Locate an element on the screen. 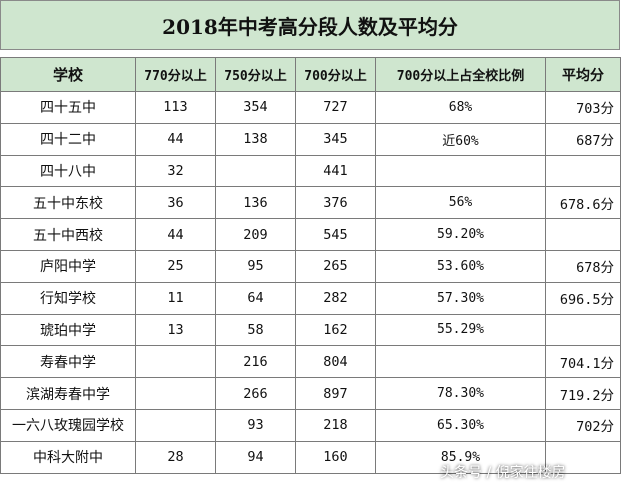 The height and width of the screenshot is (488, 622). school-cell: 四十八中 is located at coordinates (68, 171).